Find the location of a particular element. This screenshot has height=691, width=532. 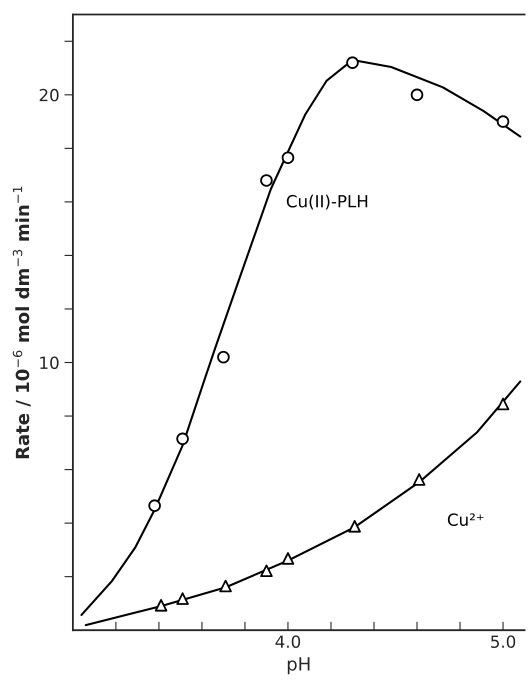

x-tick-label: 5.0 is located at coordinates (503, 641).